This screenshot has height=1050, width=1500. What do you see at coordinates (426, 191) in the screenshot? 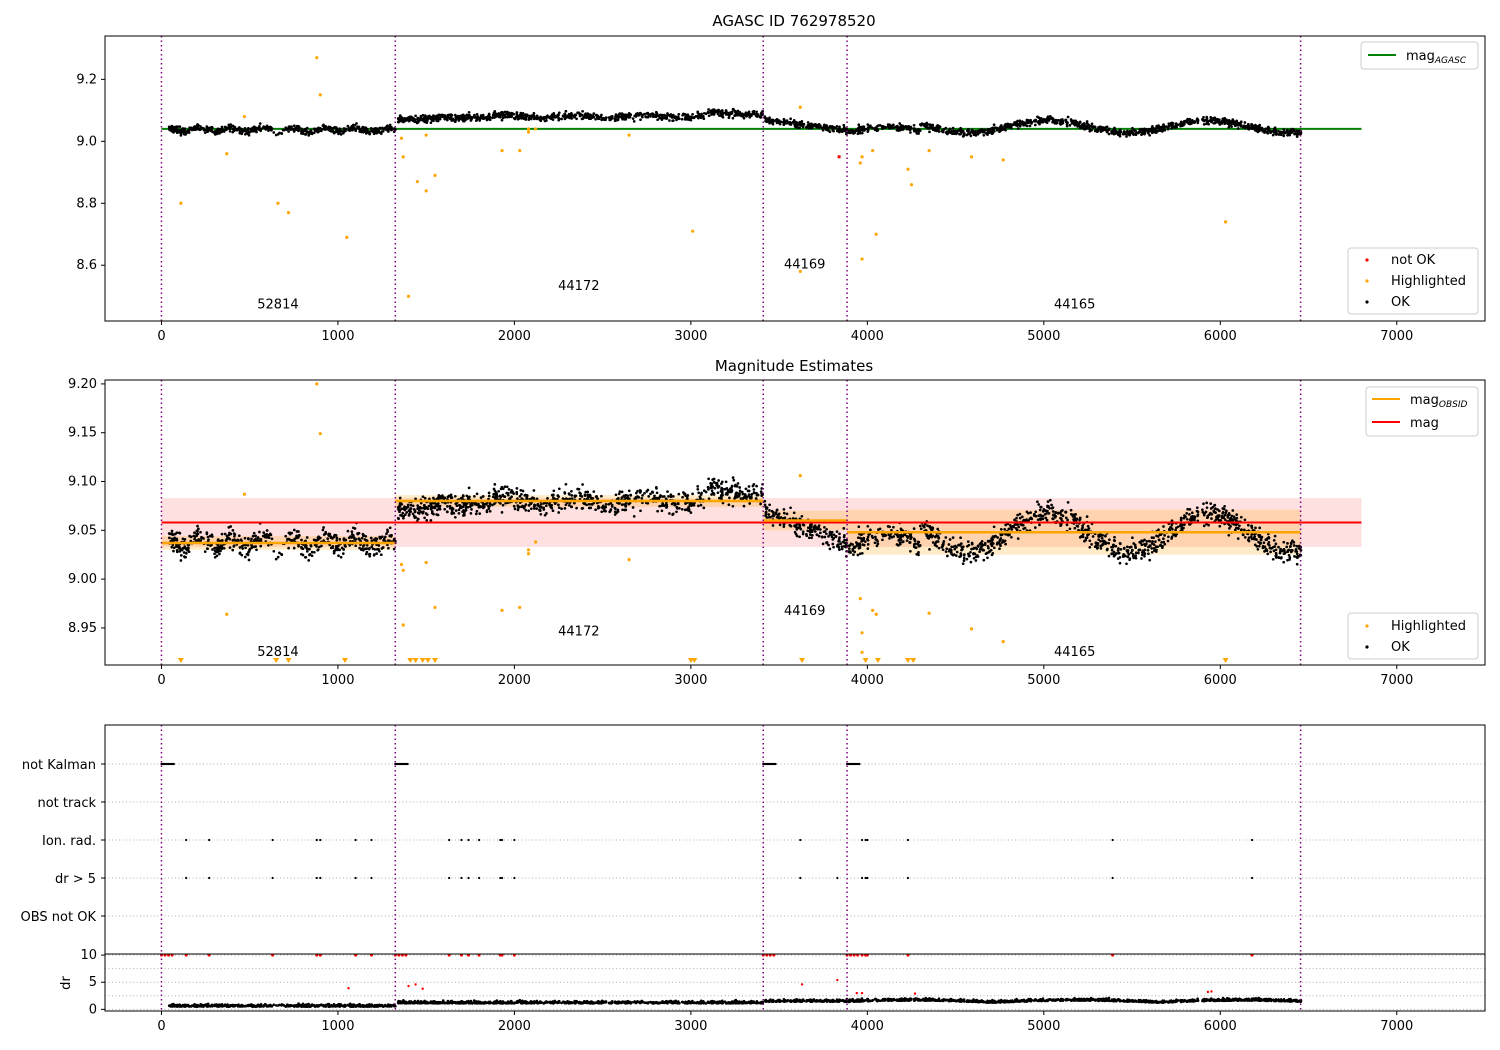
I see `highlighted-point` at bounding box center [426, 191].